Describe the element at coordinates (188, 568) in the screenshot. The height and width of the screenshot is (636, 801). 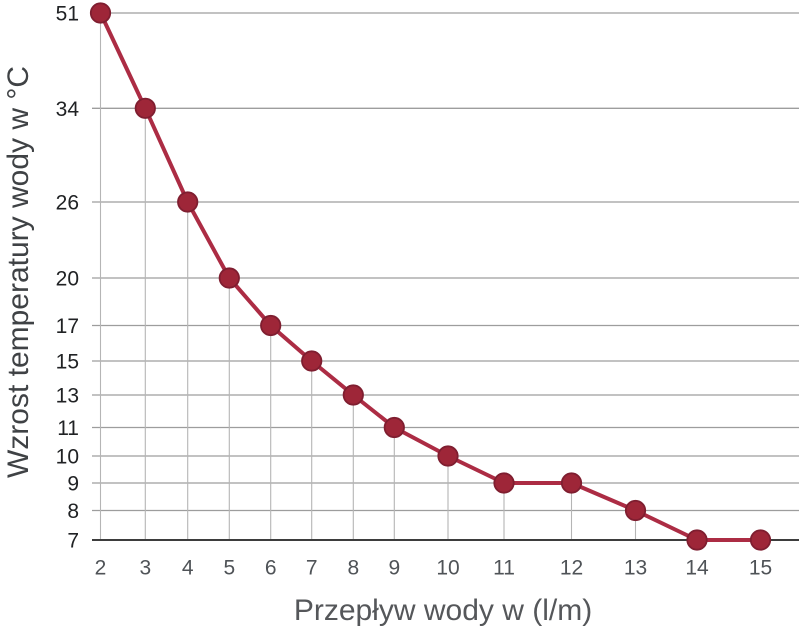
I see `x-tick-label: 4` at that location.